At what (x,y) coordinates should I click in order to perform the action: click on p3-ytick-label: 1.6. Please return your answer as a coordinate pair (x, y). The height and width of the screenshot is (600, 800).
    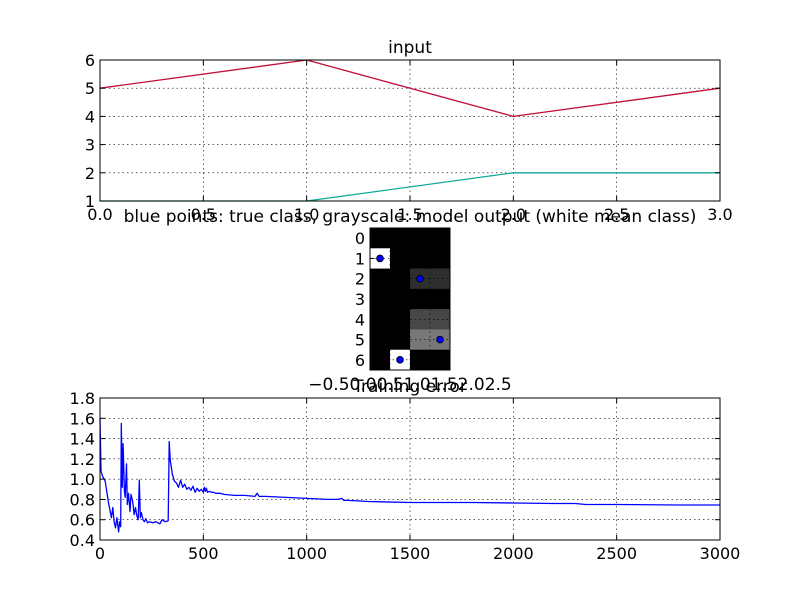
    Looking at the image, I should click on (82, 418).